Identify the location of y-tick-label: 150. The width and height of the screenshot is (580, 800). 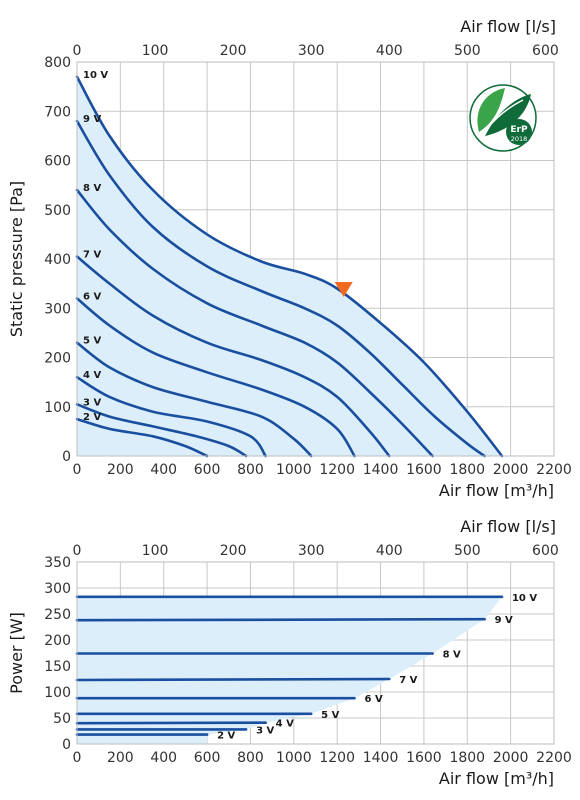
(57, 667).